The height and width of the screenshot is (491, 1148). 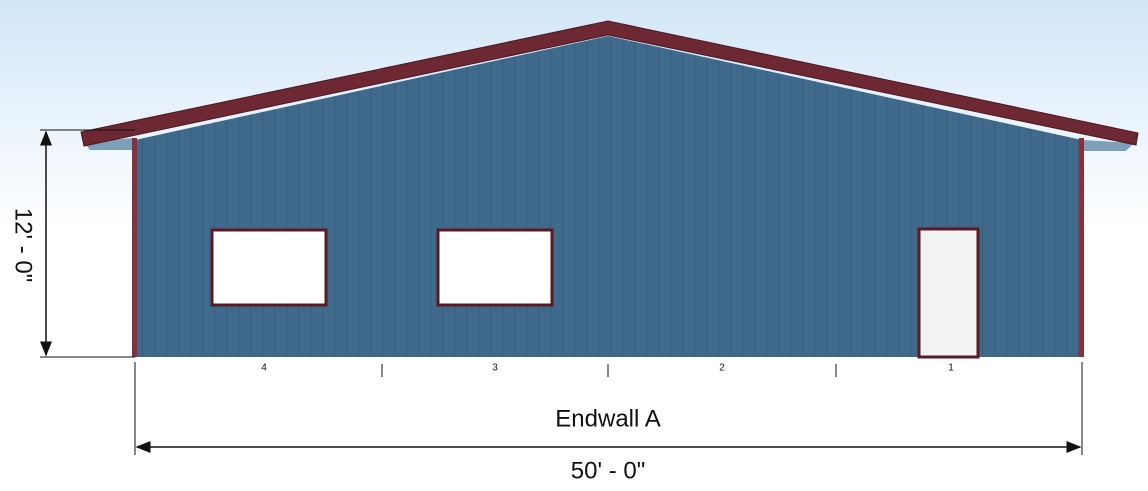 I want to click on door, so click(x=948, y=293).